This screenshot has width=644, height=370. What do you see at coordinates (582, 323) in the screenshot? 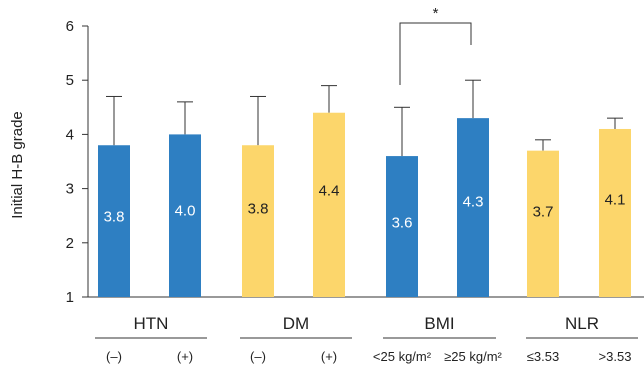
I see `group-label: NLR` at bounding box center [582, 323].